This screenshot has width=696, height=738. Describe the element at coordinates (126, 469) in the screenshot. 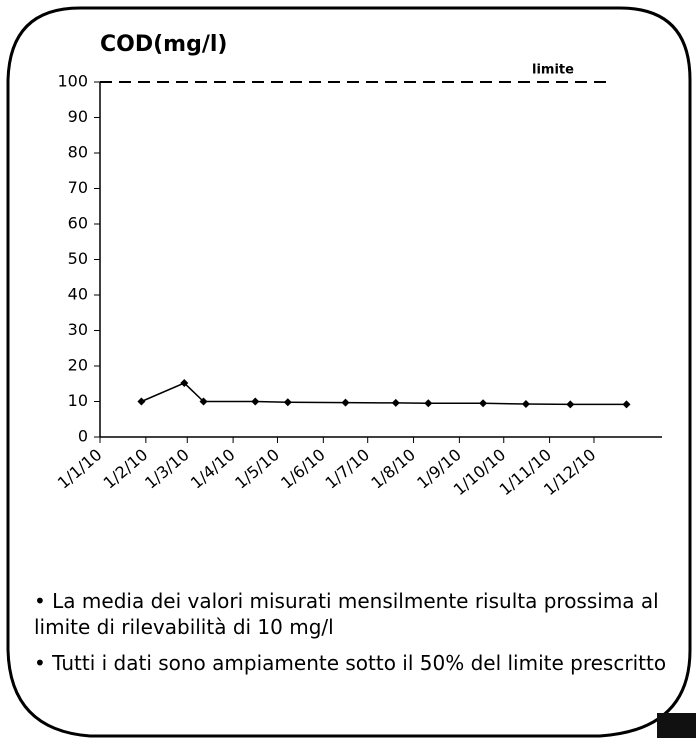

I see `x-tick-label: 1/2/10` at that location.